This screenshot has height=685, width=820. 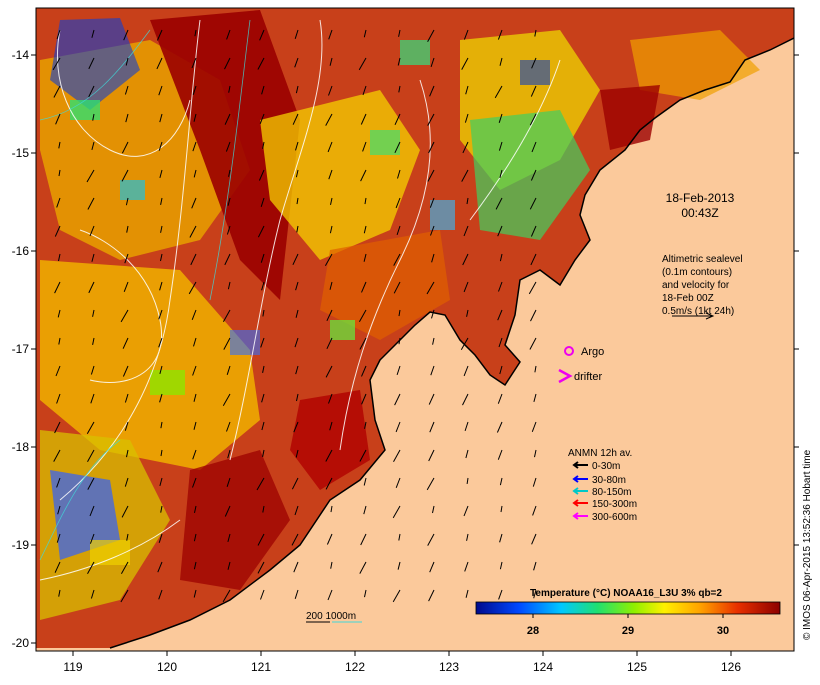 I want to click on y-tick-14: -14, so click(x=21, y=55).